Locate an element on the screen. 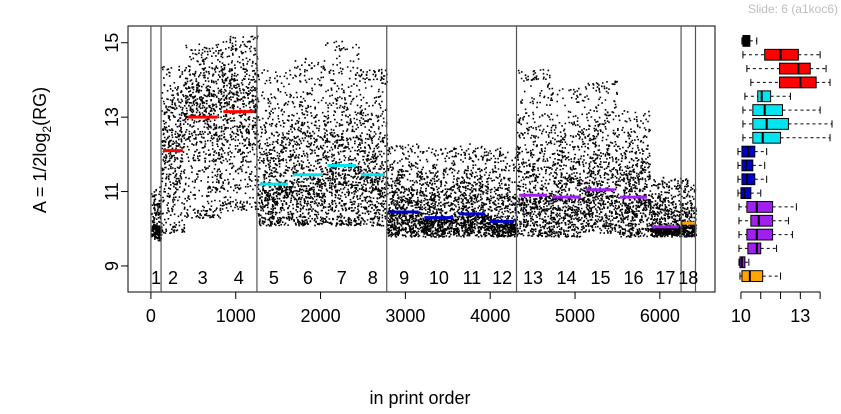  group-label-7: 7 is located at coordinates (342, 278).